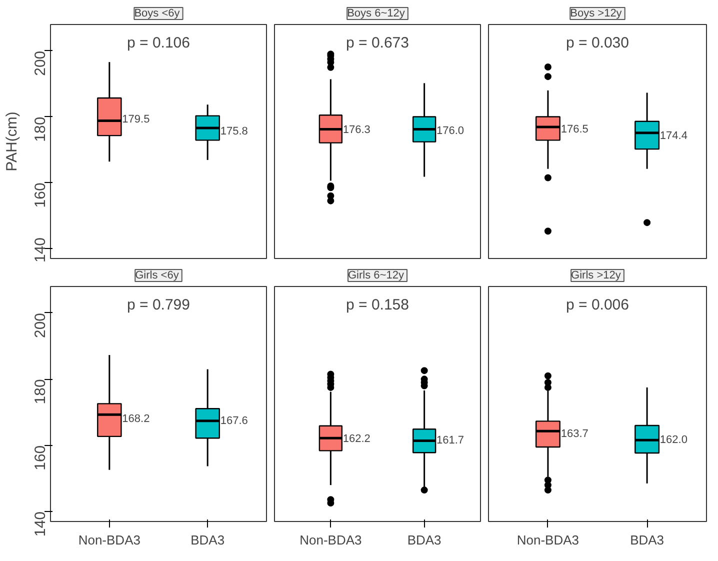 This screenshot has height=561, width=718. What do you see at coordinates (12, 142) in the screenshot?
I see `y-axis-title: PAH(cm)` at bounding box center [12, 142].